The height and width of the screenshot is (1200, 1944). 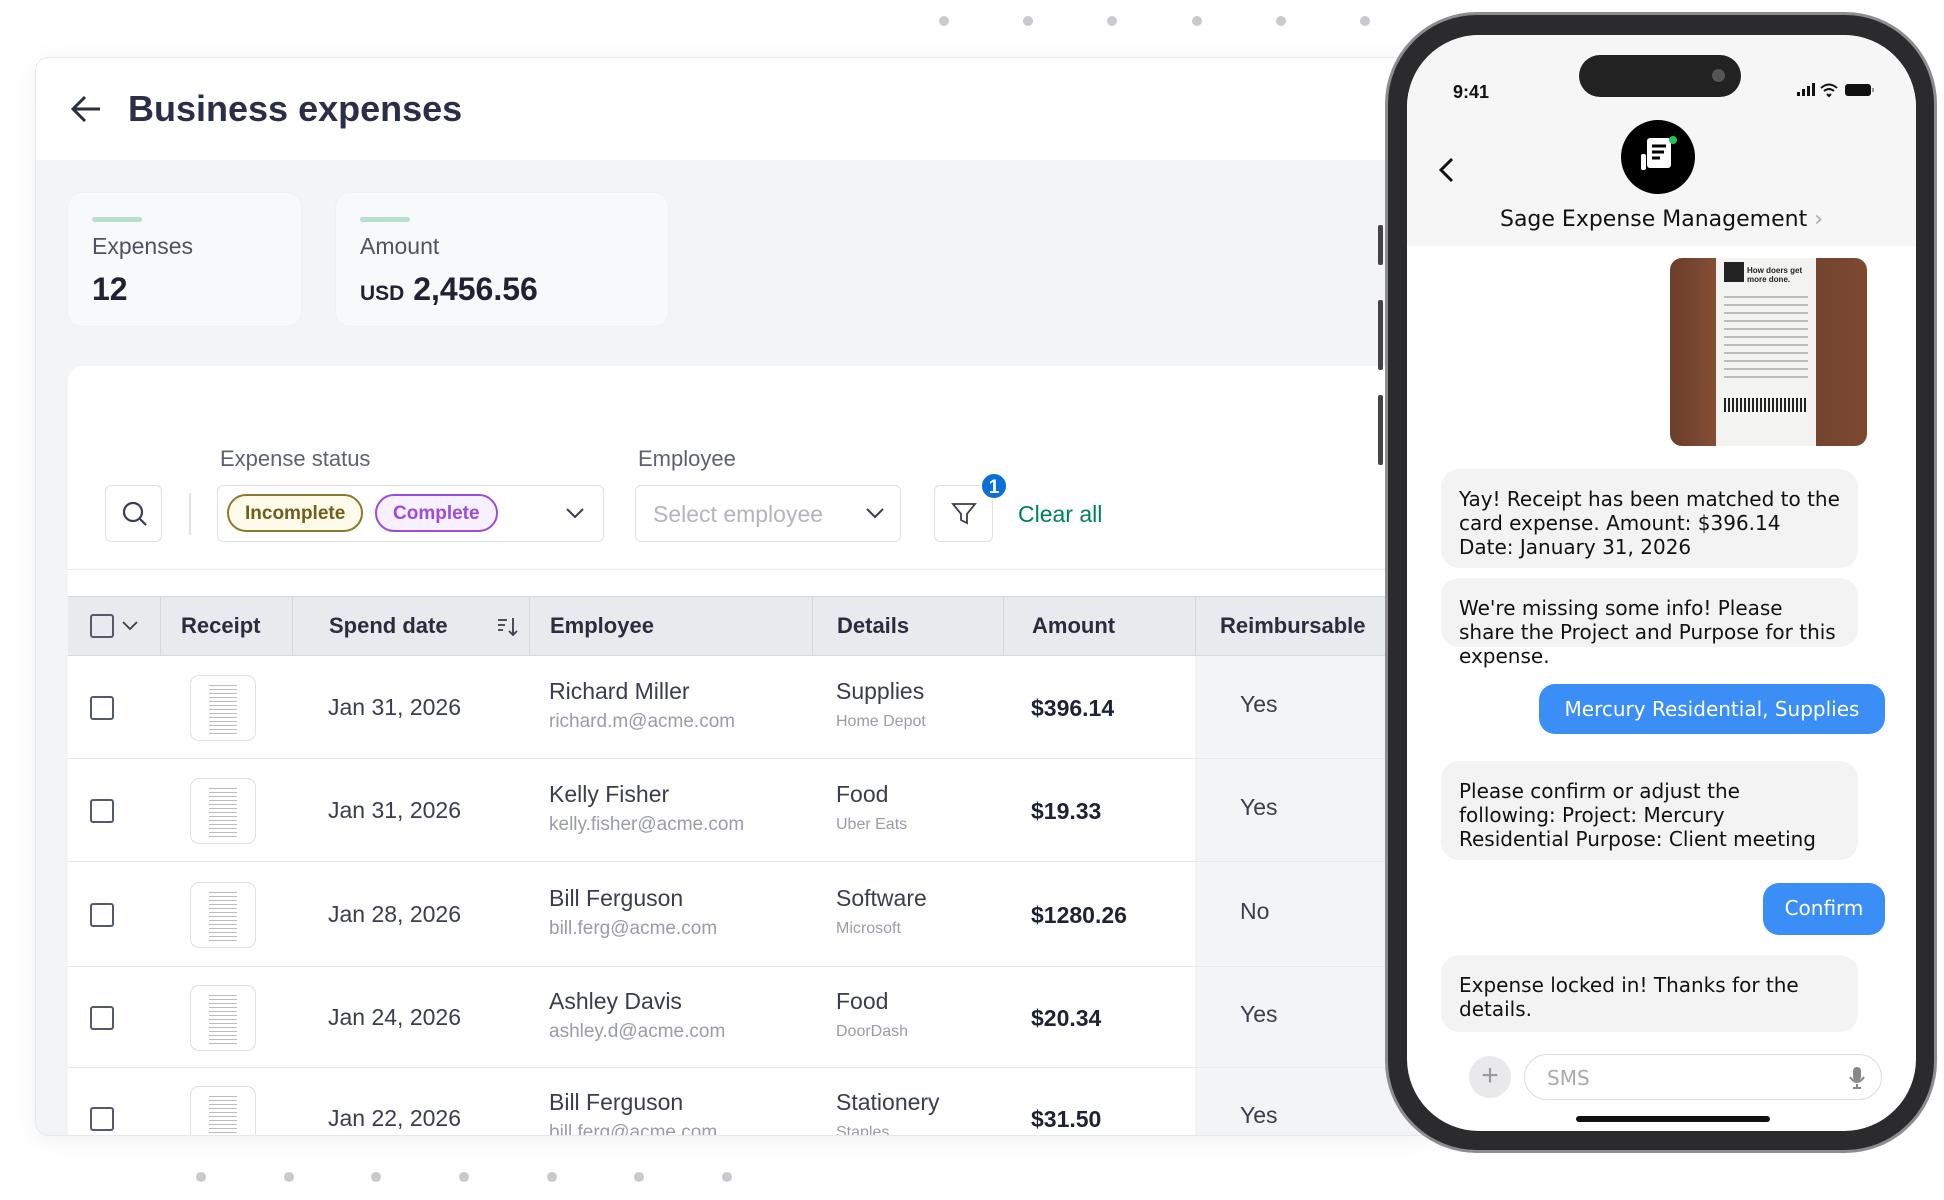 I want to click on col-spend-date: Spend date, so click(x=410, y=626).